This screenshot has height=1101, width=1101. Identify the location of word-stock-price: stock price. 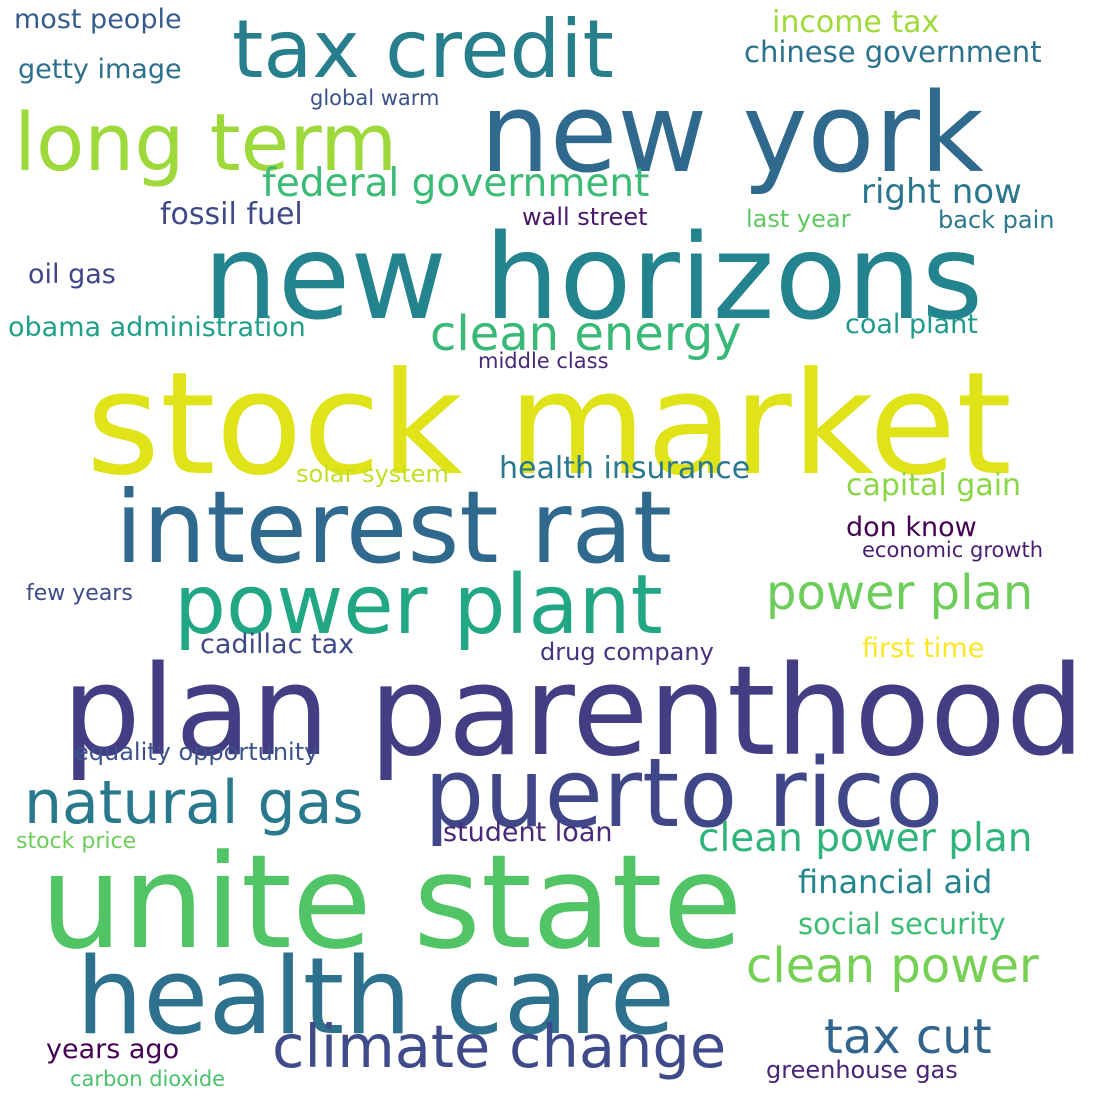
(76, 841).